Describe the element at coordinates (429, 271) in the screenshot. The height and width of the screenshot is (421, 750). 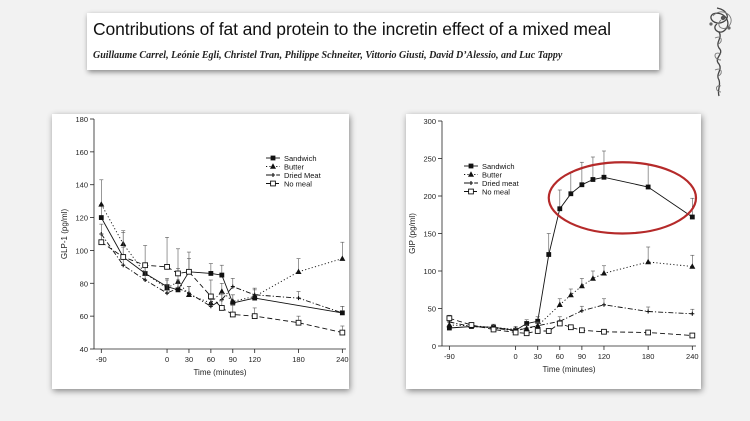
I see `gip-y-tick-label: 100` at that location.